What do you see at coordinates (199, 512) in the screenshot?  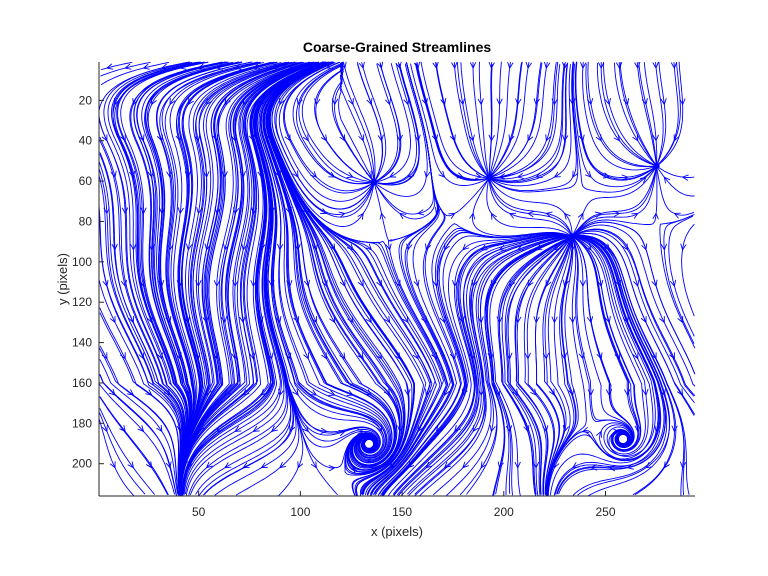 I see `x-tick-label: 50` at bounding box center [199, 512].